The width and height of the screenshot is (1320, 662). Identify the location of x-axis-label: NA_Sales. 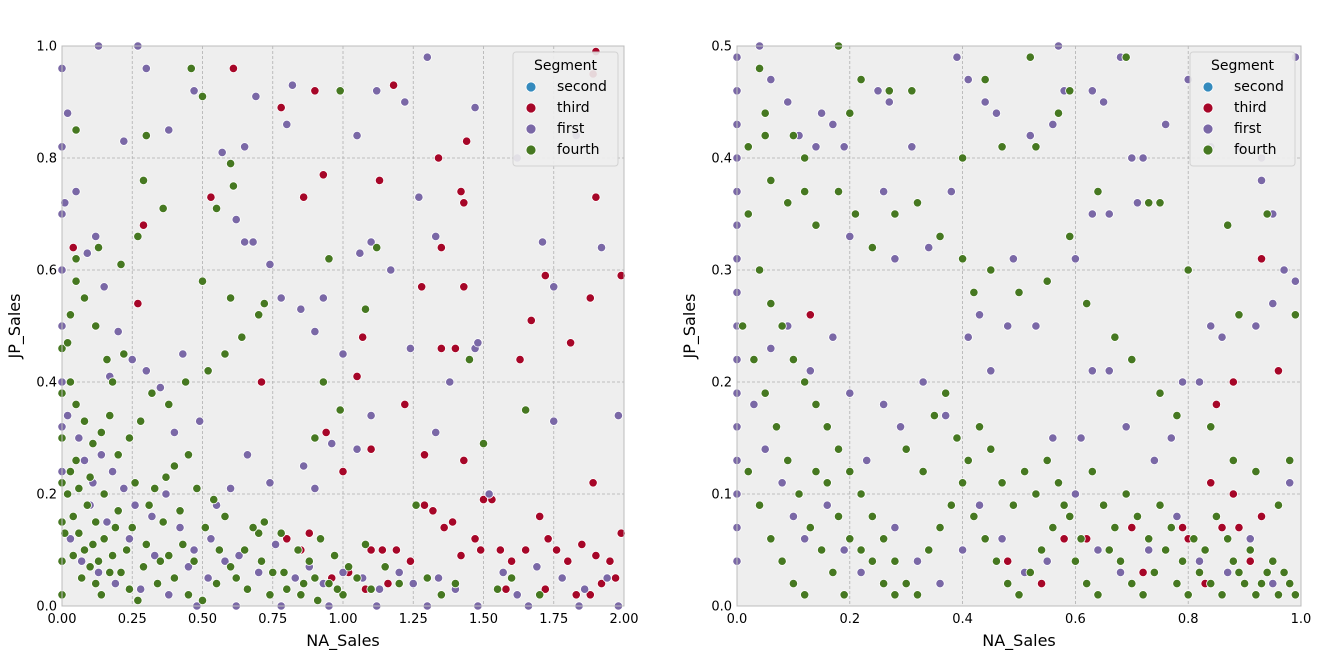
(1019, 641).